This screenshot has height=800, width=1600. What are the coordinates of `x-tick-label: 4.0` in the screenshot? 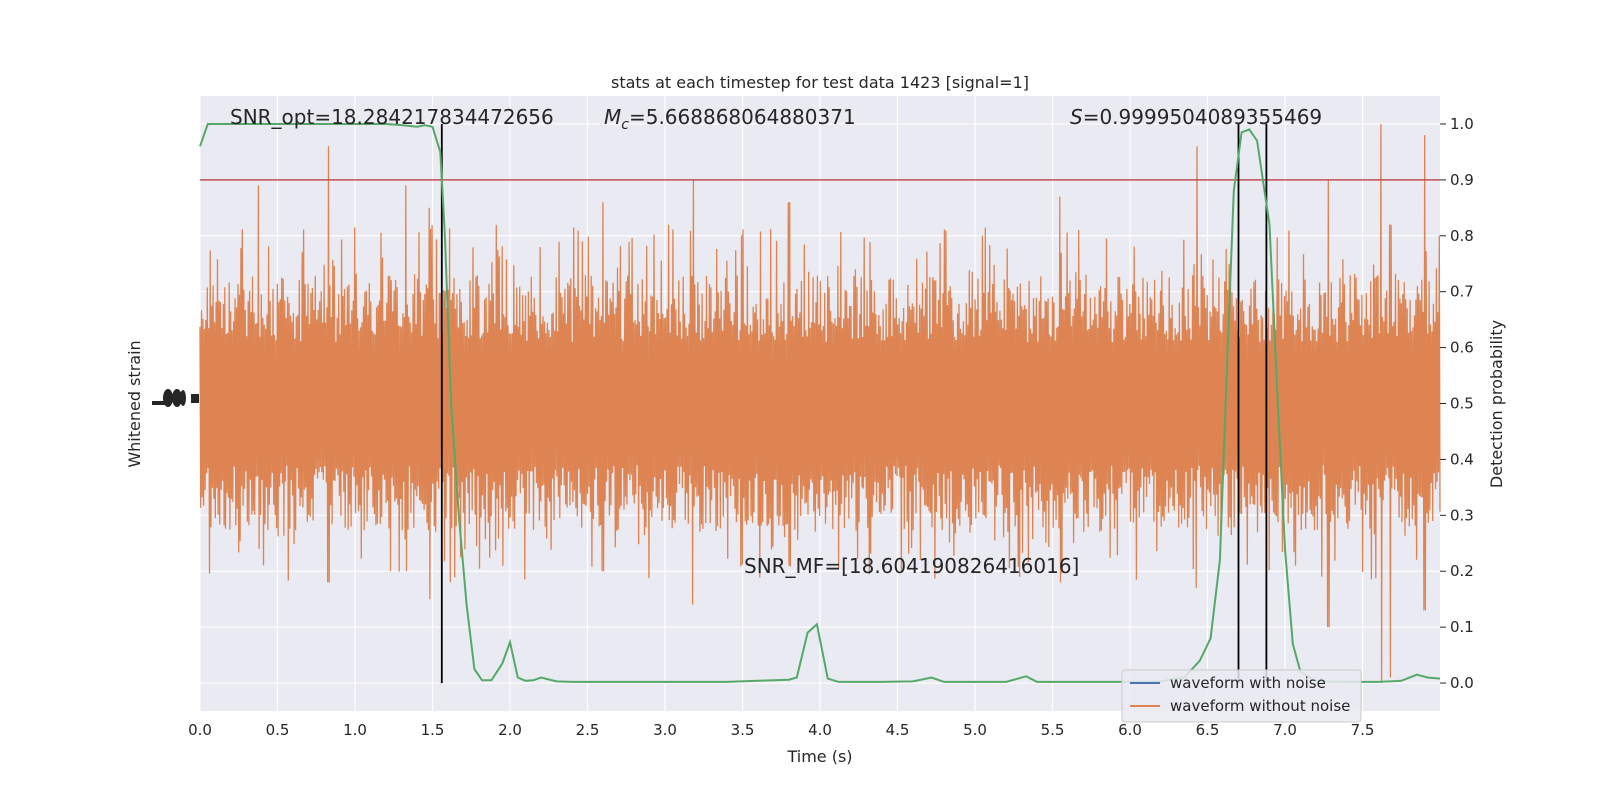 It's located at (820, 730).